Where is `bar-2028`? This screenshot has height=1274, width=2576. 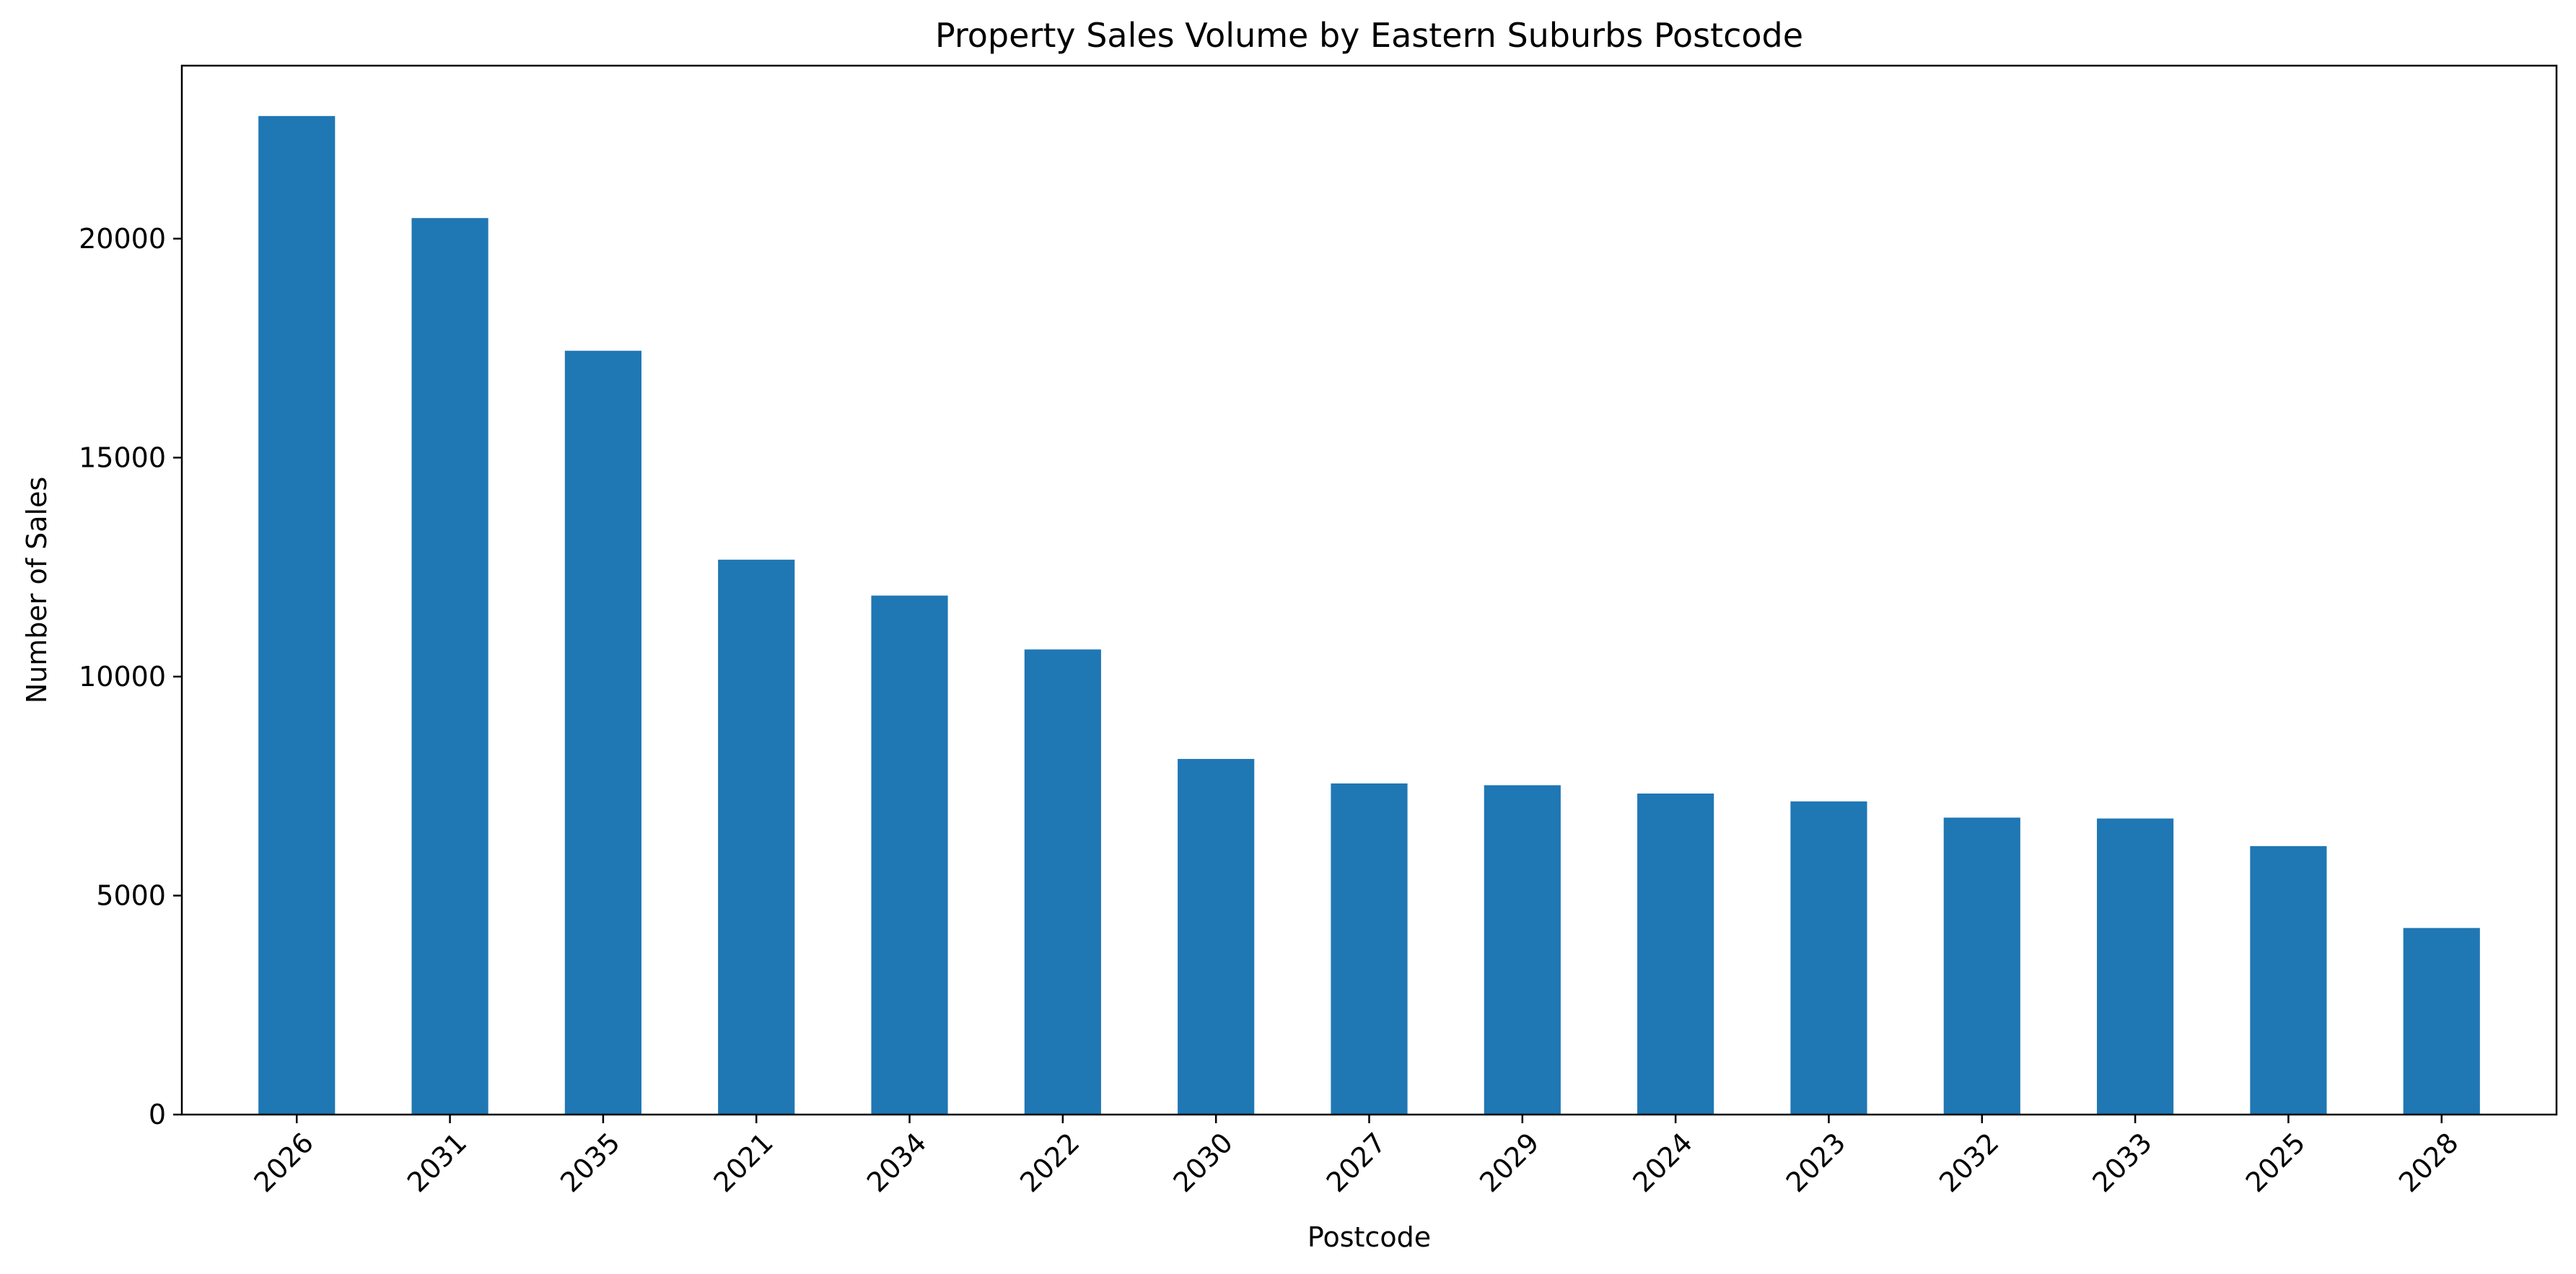
bar-2028 is located at coordinates (2441, 1021).